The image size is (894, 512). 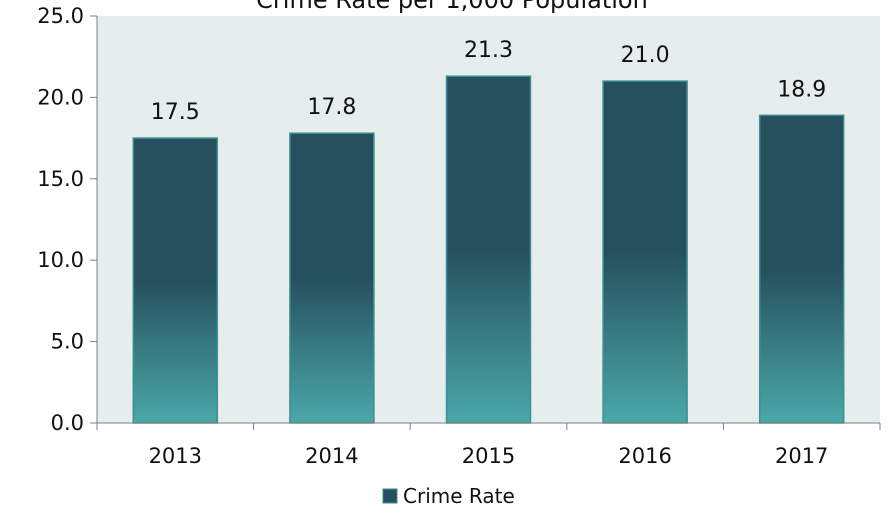 What do you see at coordinates (331, 456) in the screenshot?
I see `x-tick-label-2014: 2014` at bounding box center [331, 456].